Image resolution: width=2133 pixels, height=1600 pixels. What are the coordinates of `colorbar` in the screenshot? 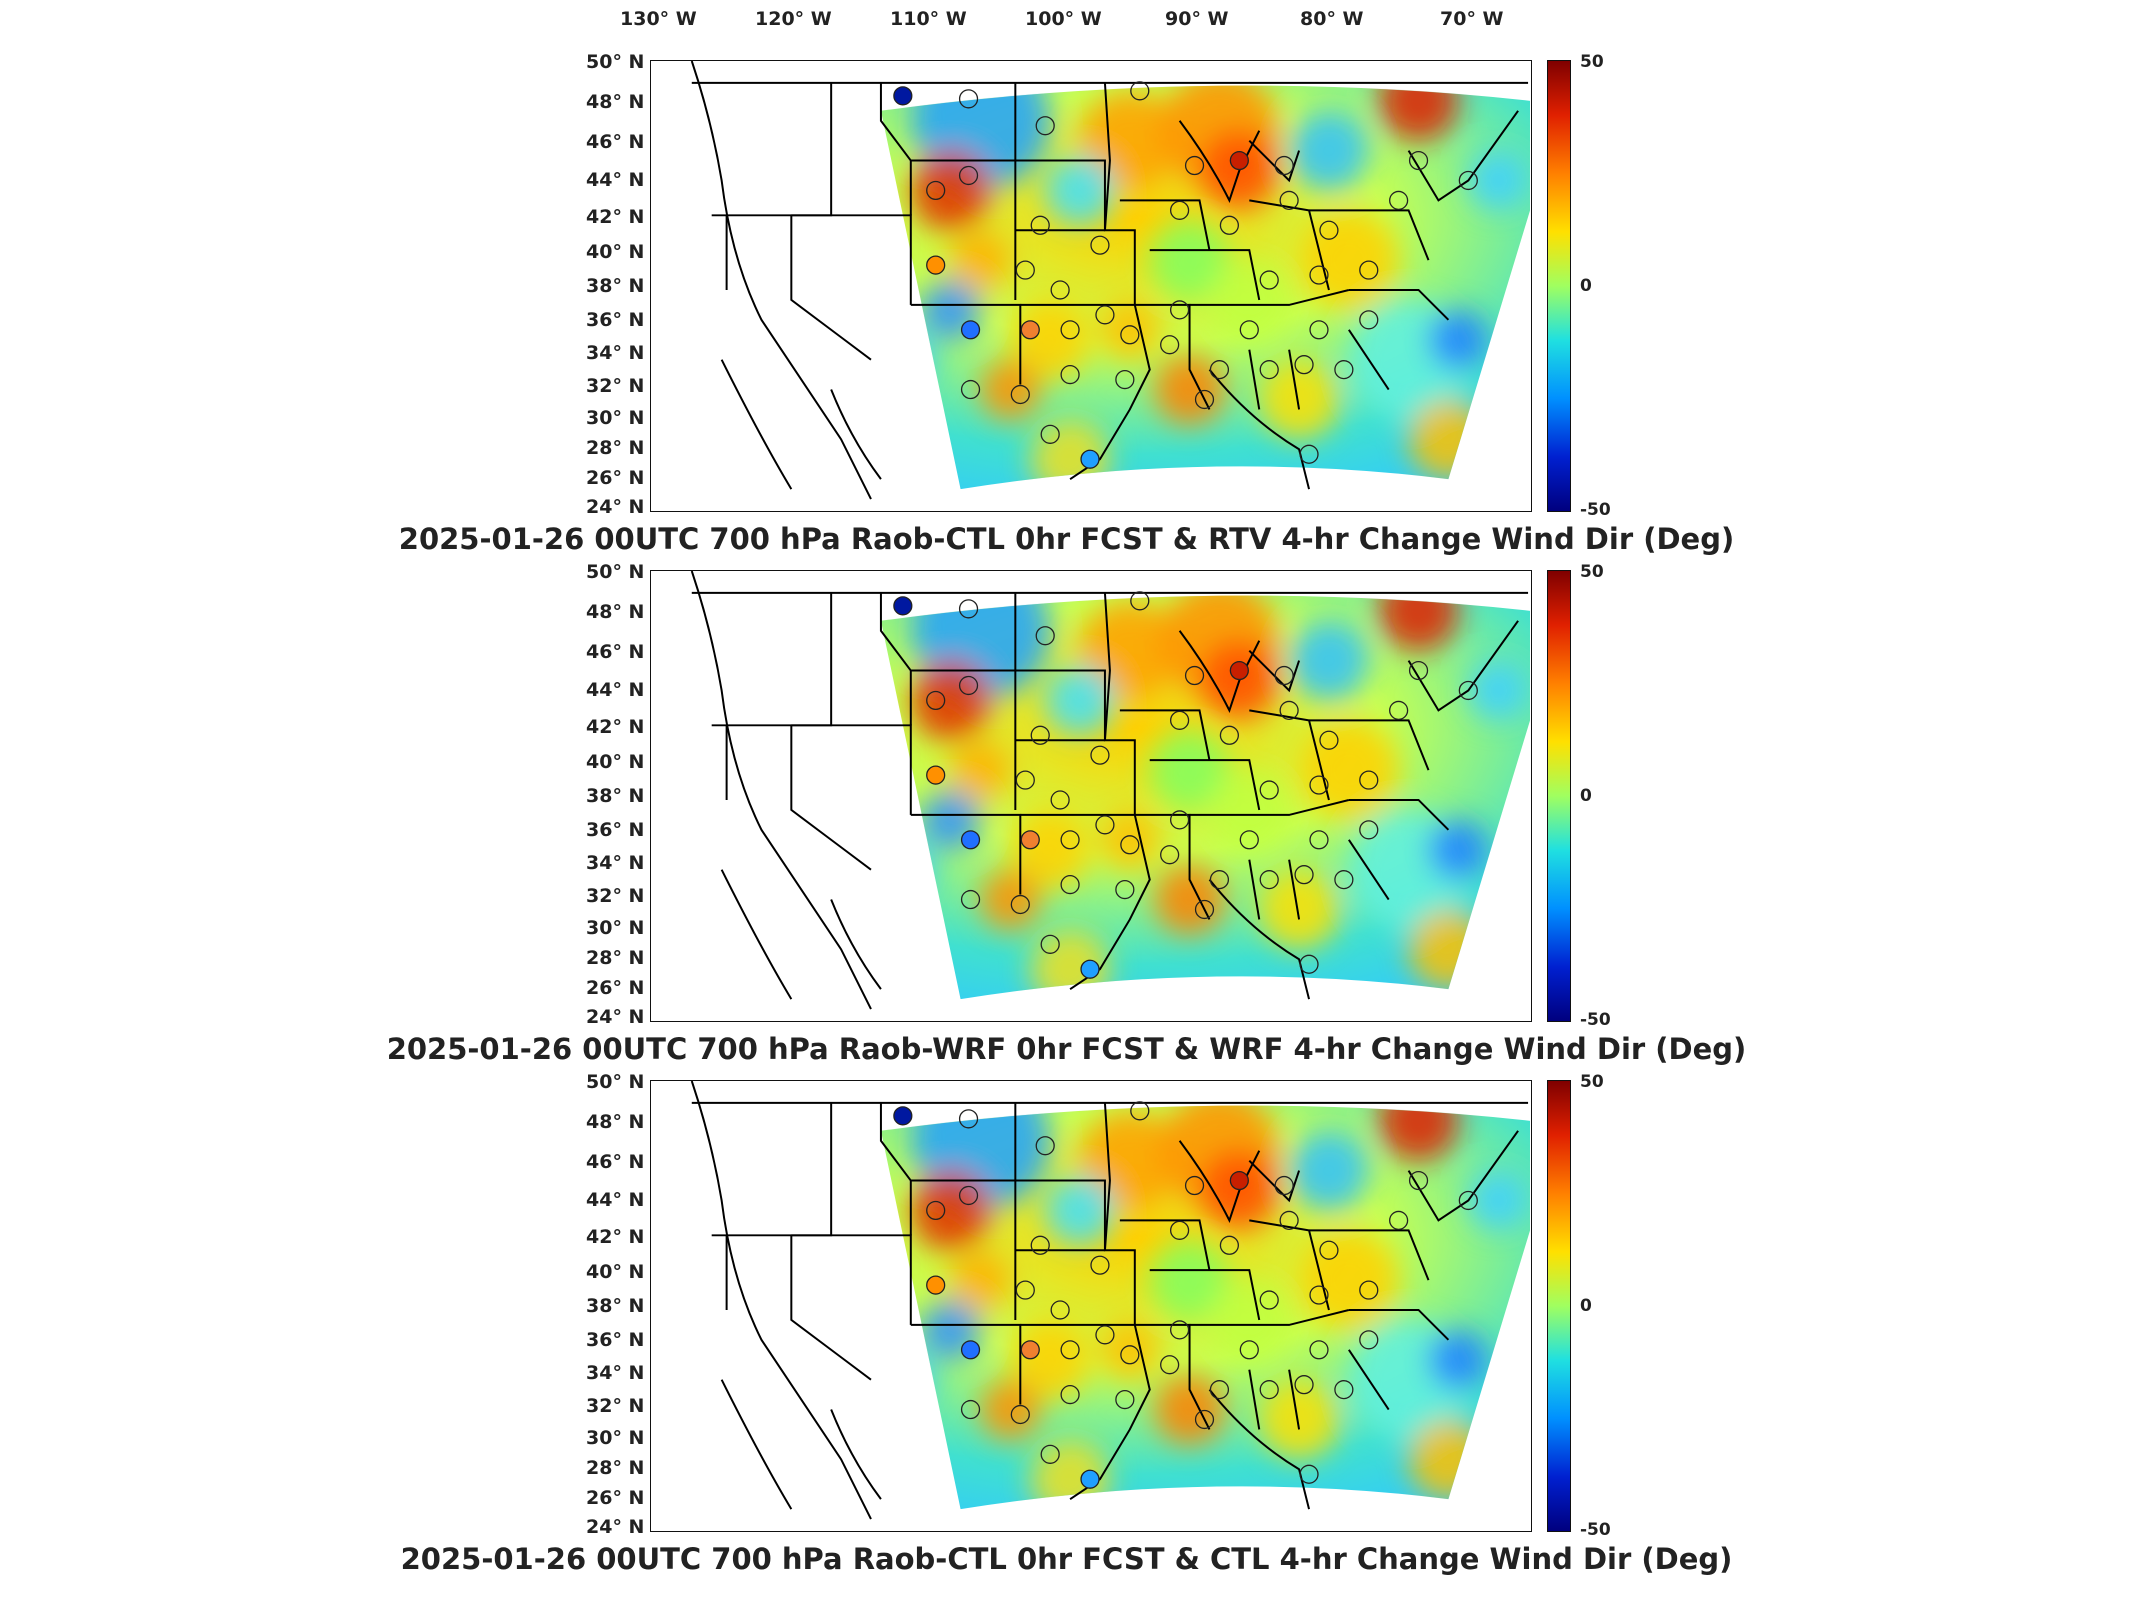 It's located at (1559, 1306).